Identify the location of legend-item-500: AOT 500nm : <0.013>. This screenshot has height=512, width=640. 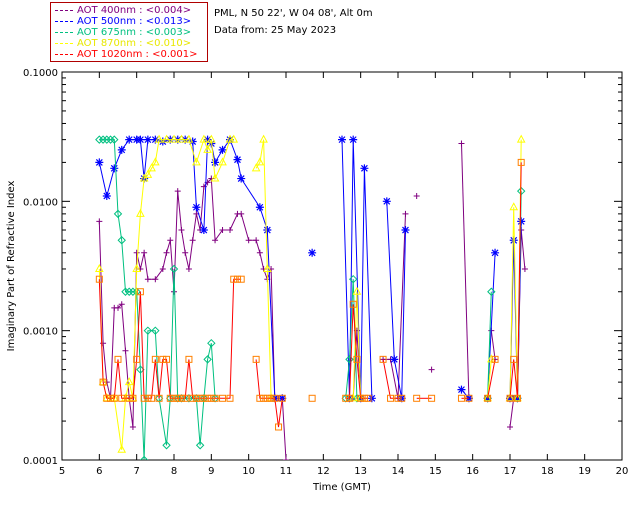
(123, 21).